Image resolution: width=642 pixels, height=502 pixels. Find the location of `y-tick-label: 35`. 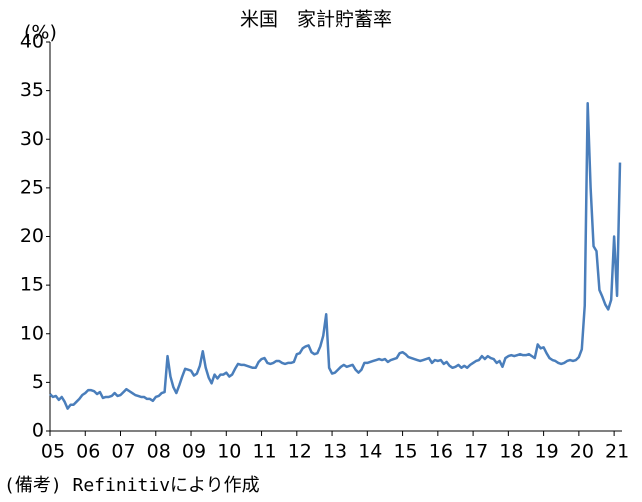

y-tick-label: 35 is located at coordinates (32, 90).